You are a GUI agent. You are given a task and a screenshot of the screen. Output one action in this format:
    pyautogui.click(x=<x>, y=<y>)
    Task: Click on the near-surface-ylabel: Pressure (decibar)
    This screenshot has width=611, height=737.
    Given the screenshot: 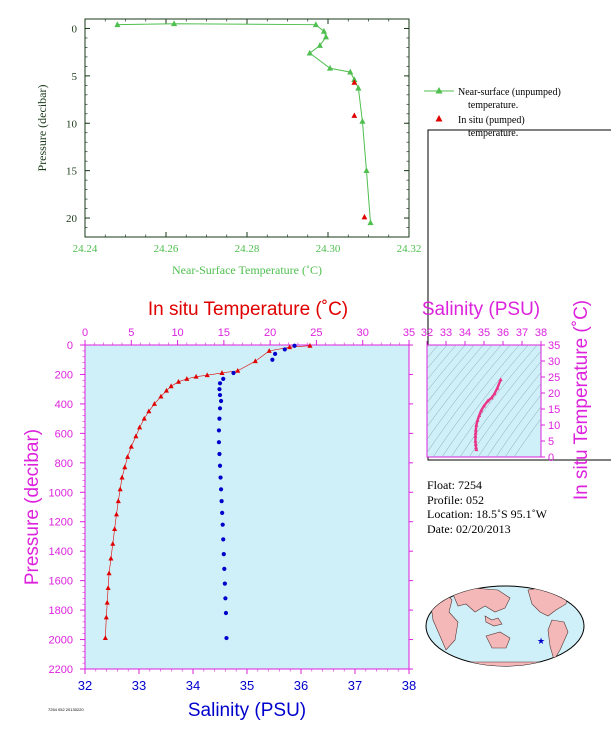 What is the action you would take?
    pyautogui.click(x=42, y=128)
    